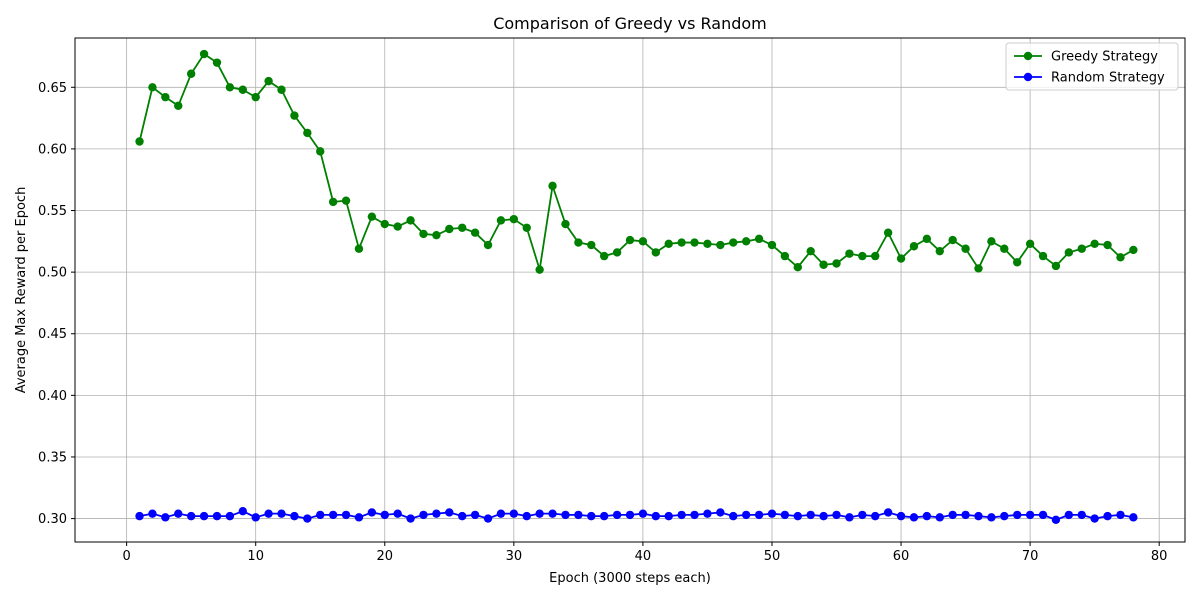  I want to click on y-tick-label: 0.40, so click(52, 396).